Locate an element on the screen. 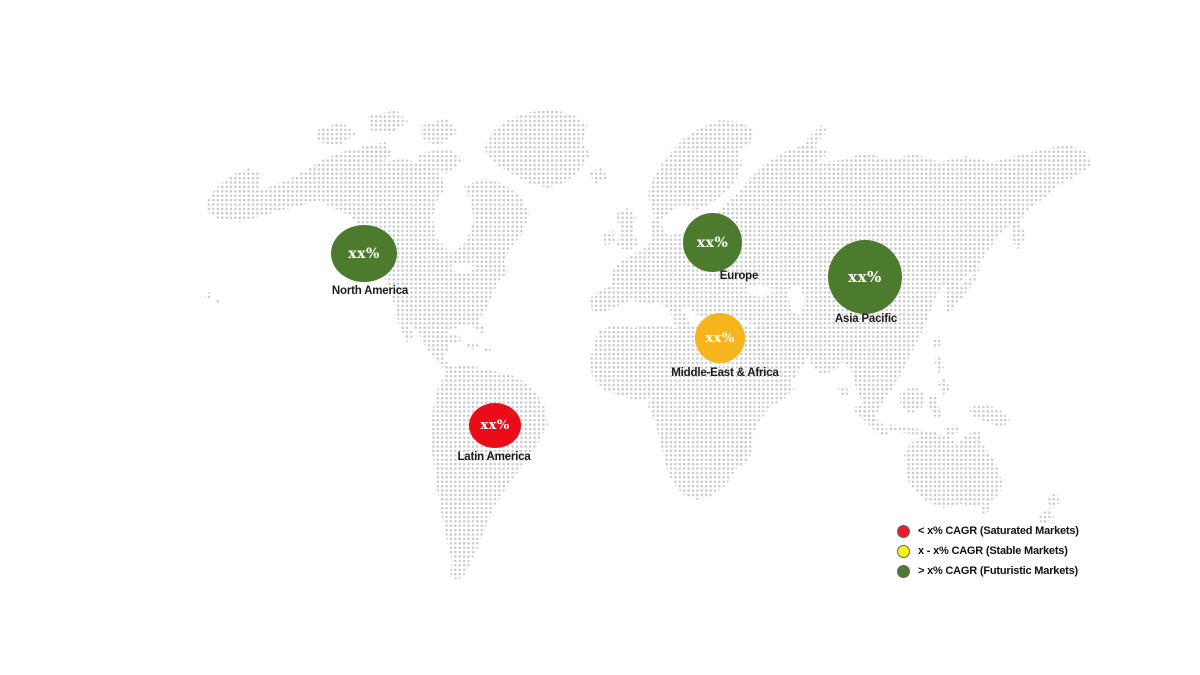 The width and height of the screenshot is (1200, 675). continent-north-america is located at coordinates (368, 260).